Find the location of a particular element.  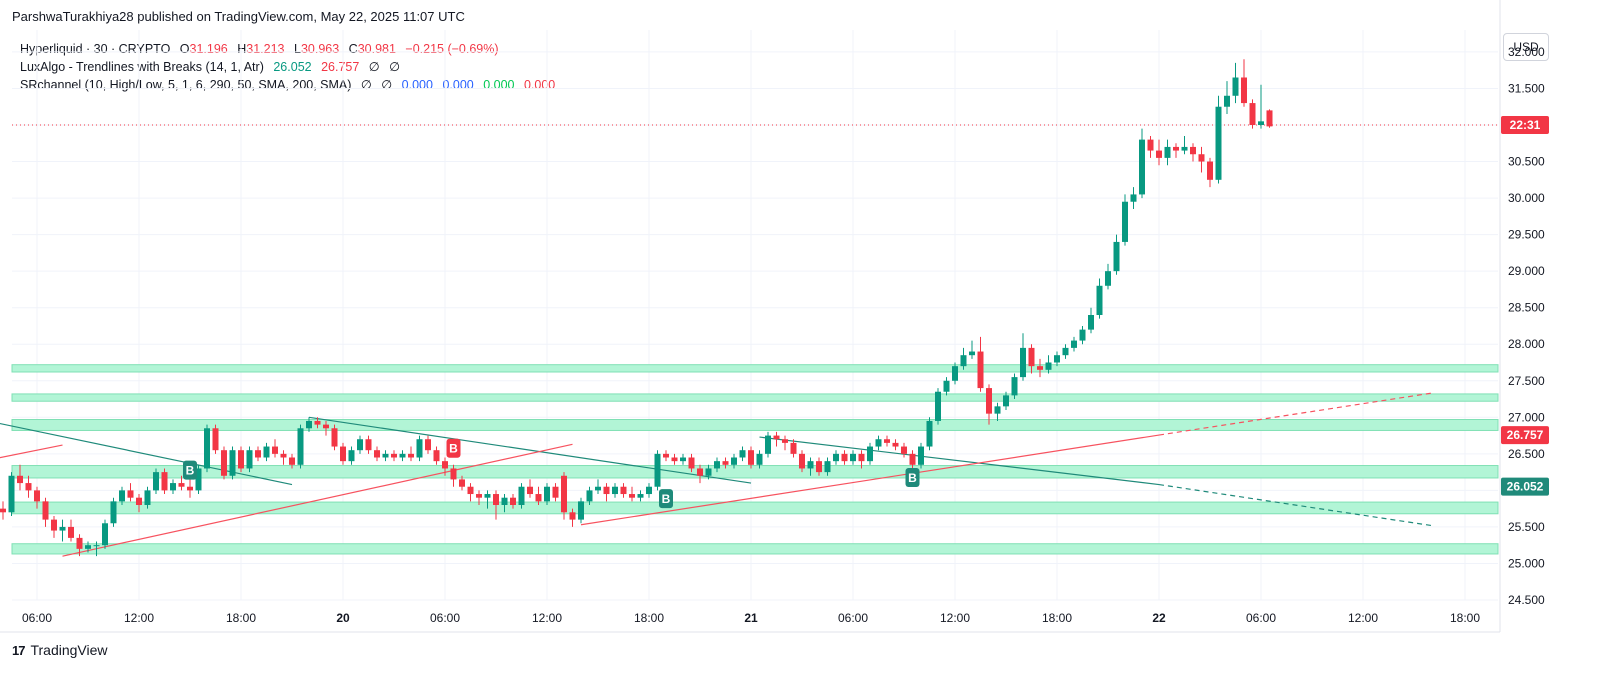

luxalgo-na-1: ∅ is located at coordinates (374, 67).